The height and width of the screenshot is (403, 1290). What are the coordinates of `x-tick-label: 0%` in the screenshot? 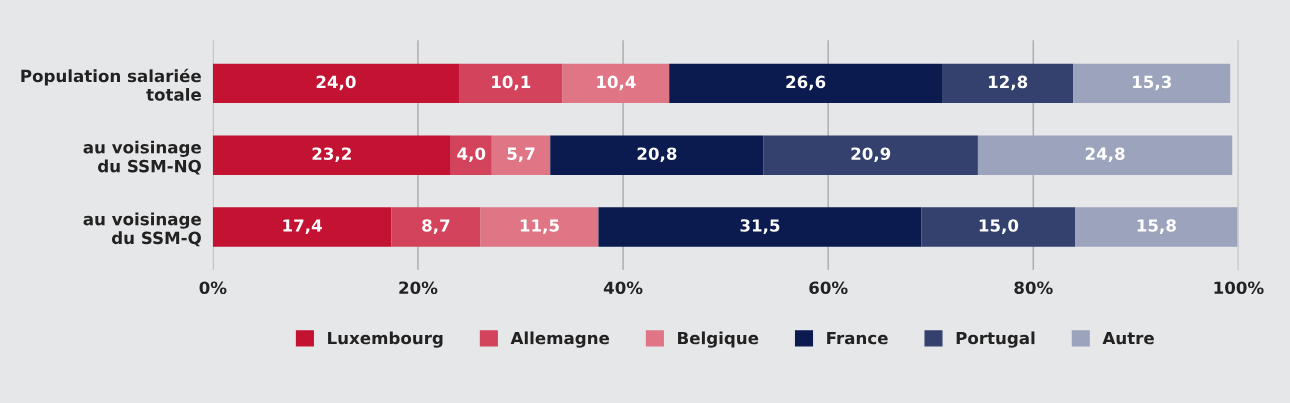 It's located at (213, 288).